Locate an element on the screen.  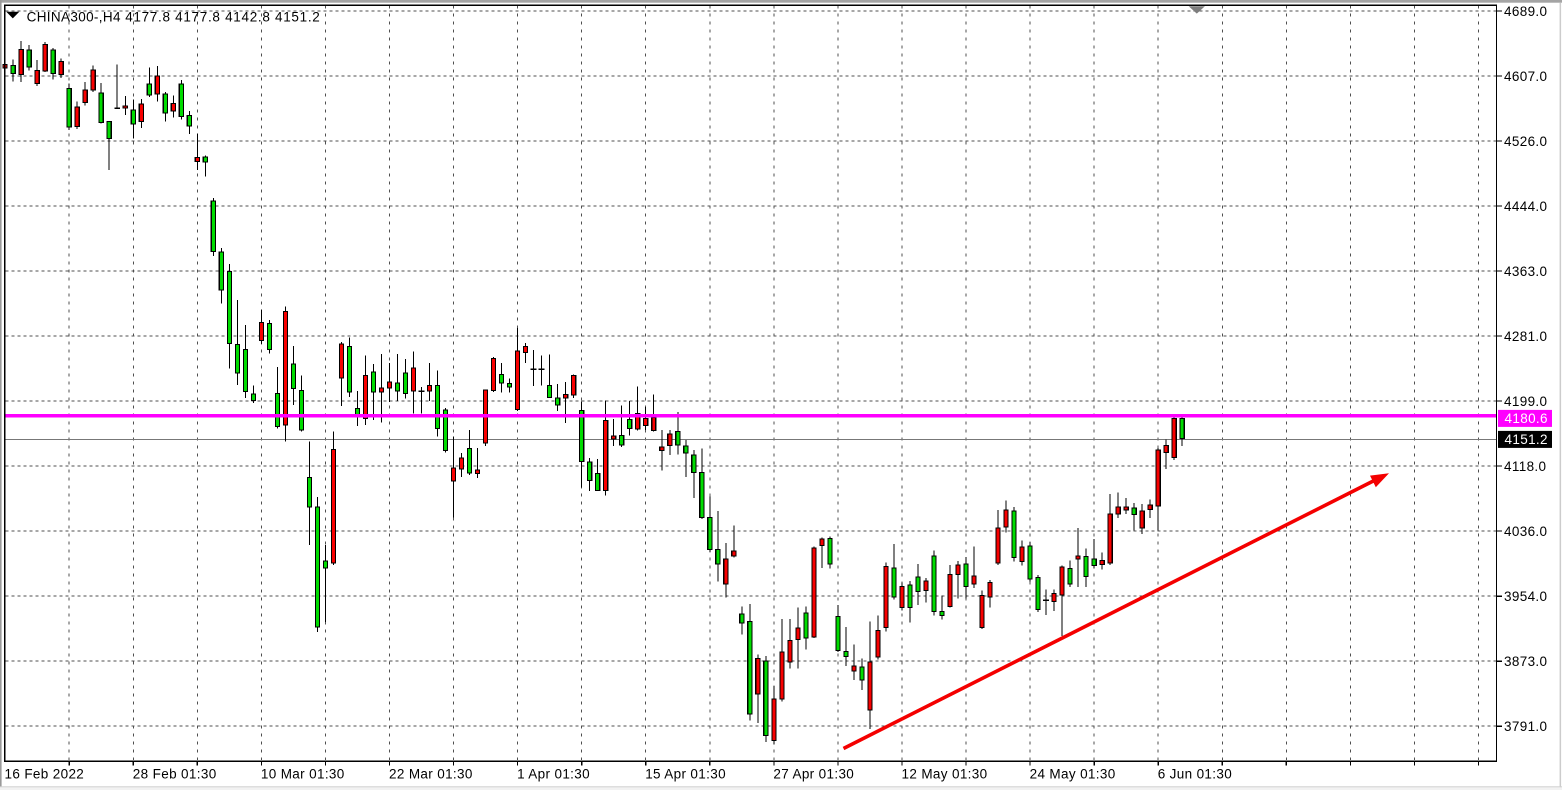
svg-text: 27 Apr 01:30 is located at coordinates (813, 773).